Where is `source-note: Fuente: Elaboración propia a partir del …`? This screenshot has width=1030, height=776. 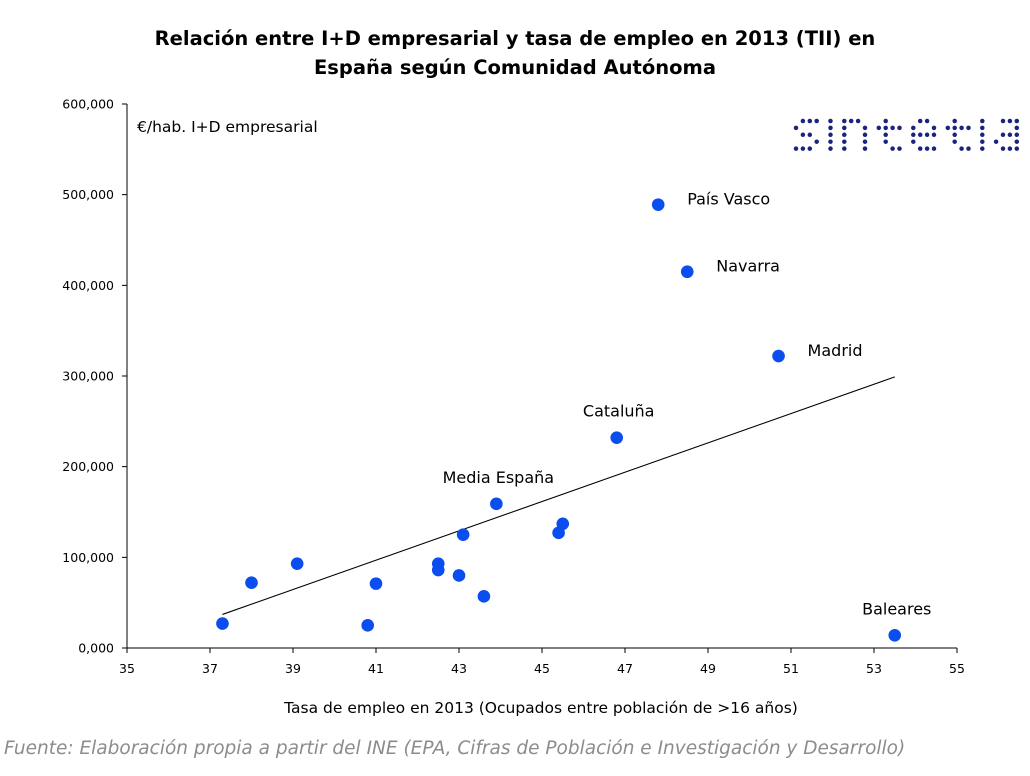 source-note: Fuente: Elaboración propia a partir del … is located at coordinates (455, 748).